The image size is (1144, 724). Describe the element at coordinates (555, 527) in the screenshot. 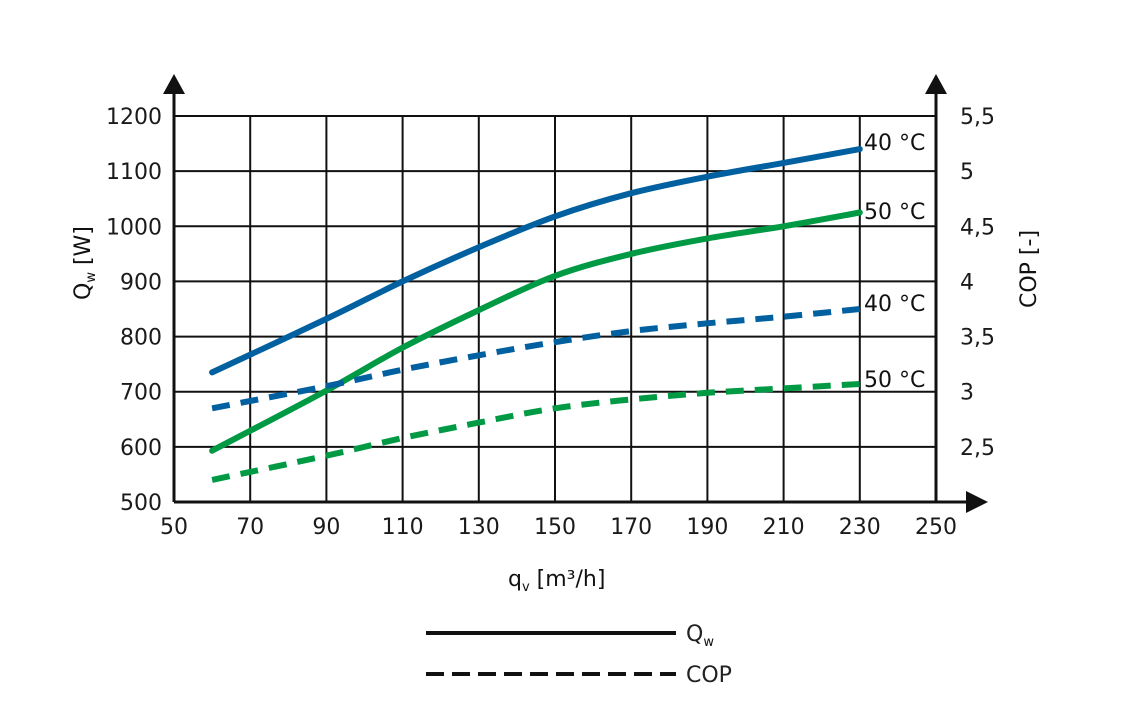

I see `x-tick-label: 150` at that location.